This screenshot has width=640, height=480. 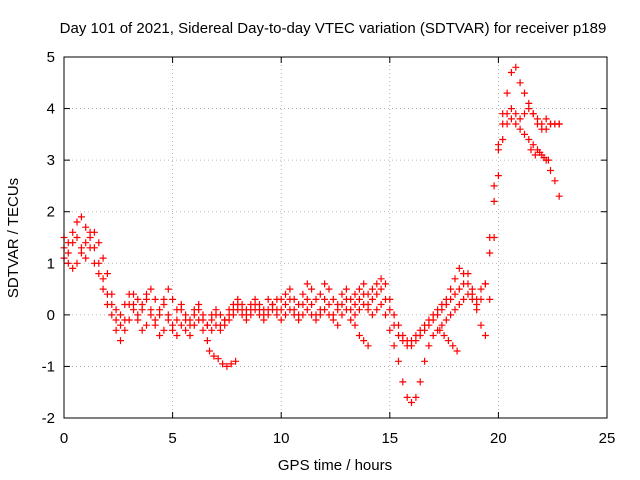 What do you see at coordinates (335, 465) in the screenshot?
I see `x-axis-label: GPS time / hours` at bounding box center [335, 465].